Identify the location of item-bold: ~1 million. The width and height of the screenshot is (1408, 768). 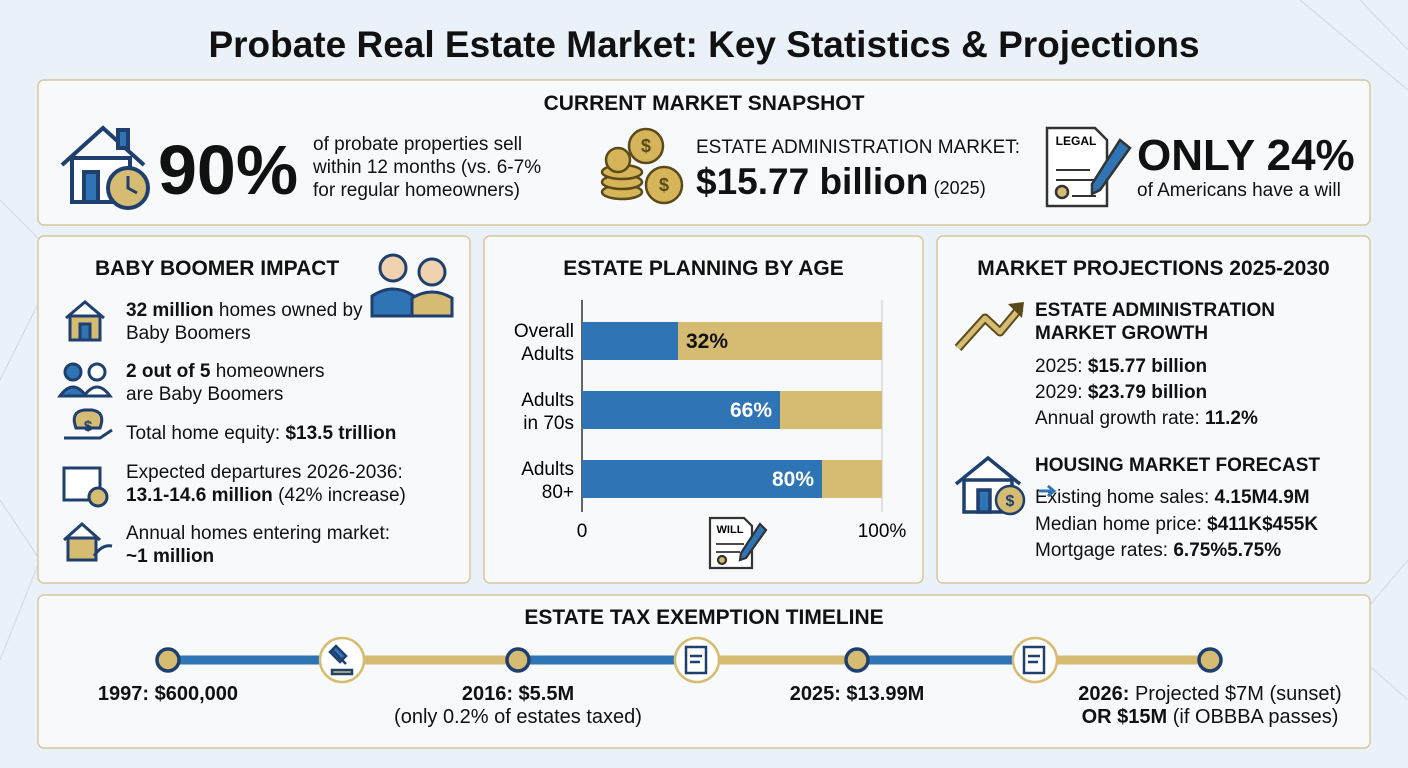
(170, 556).